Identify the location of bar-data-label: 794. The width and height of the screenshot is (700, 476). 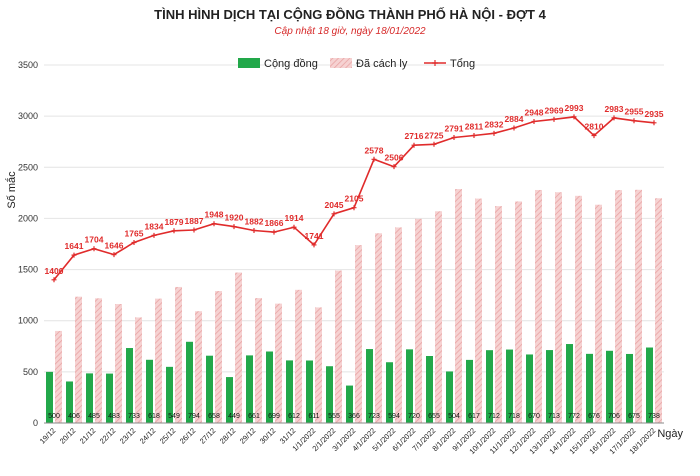
(194, 416).